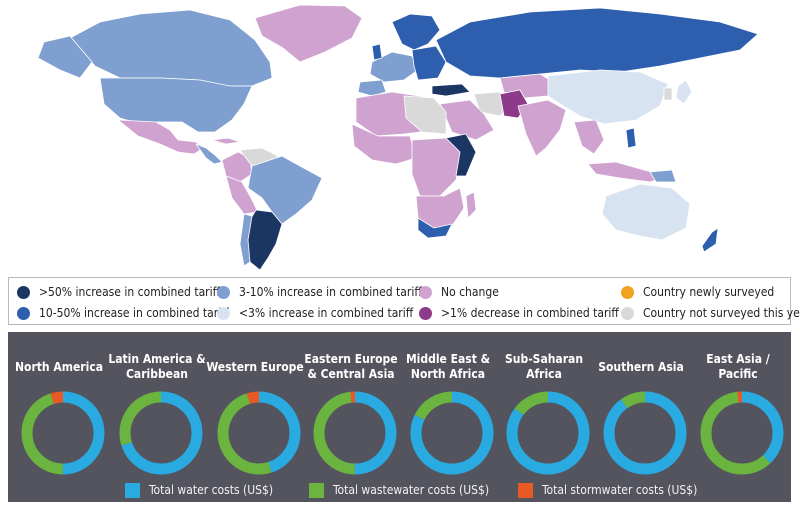 This screenshot has width=800, height=506. What do you see at coordinates (209, 154) in the screenshot?
I see `central-america` at bounding box center [209, 154].